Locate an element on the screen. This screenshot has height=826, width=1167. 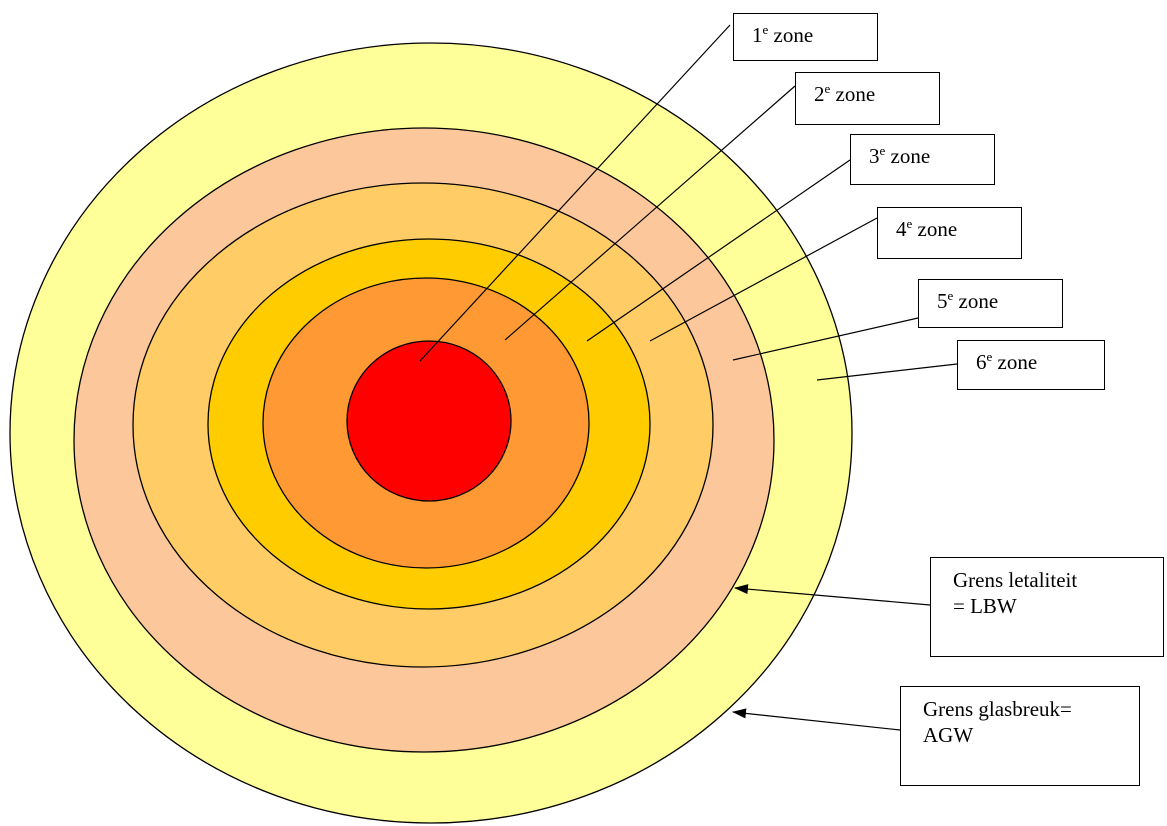
glass-breakage-boundary-label: Grens glasbreuk= AGW is located at coordinates (1020, 736).